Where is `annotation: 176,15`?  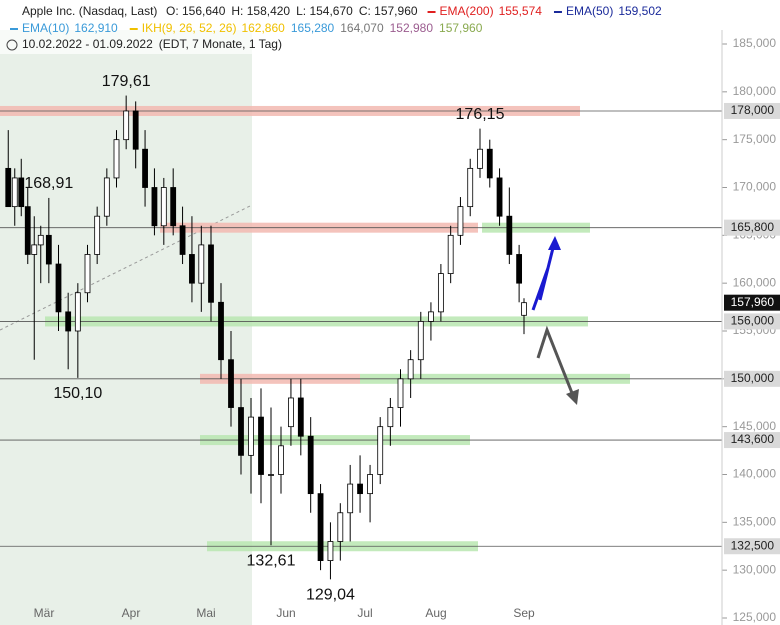 annotation: 176,15 is located at coordinates (480, 114).